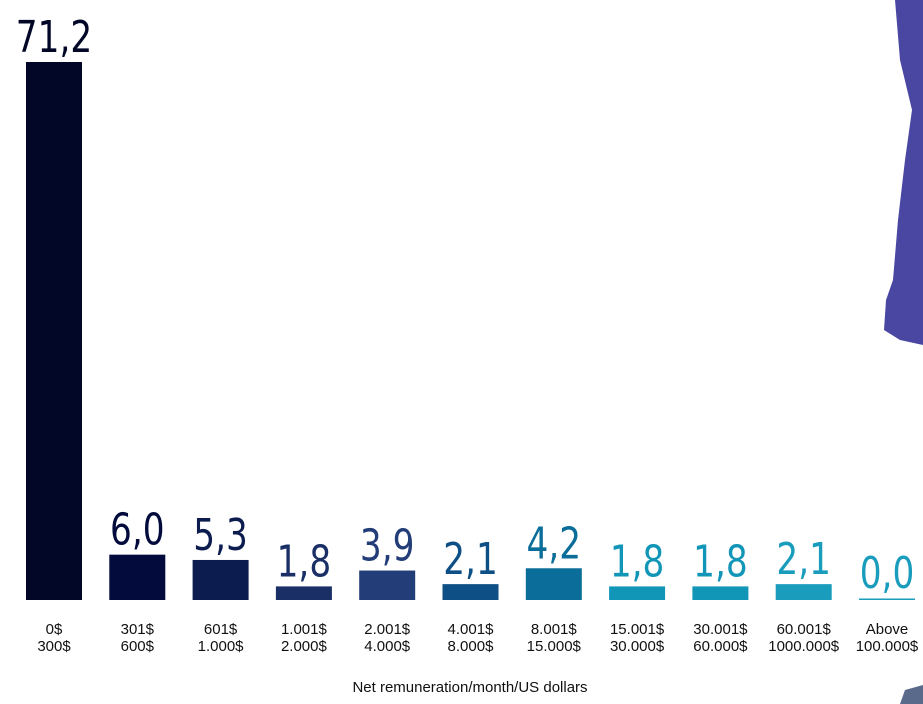  What do you see at coordinates (637, 646) in the screenshot?
I see `x-tick-label: 30.000$` at bounding box center [637, 646].